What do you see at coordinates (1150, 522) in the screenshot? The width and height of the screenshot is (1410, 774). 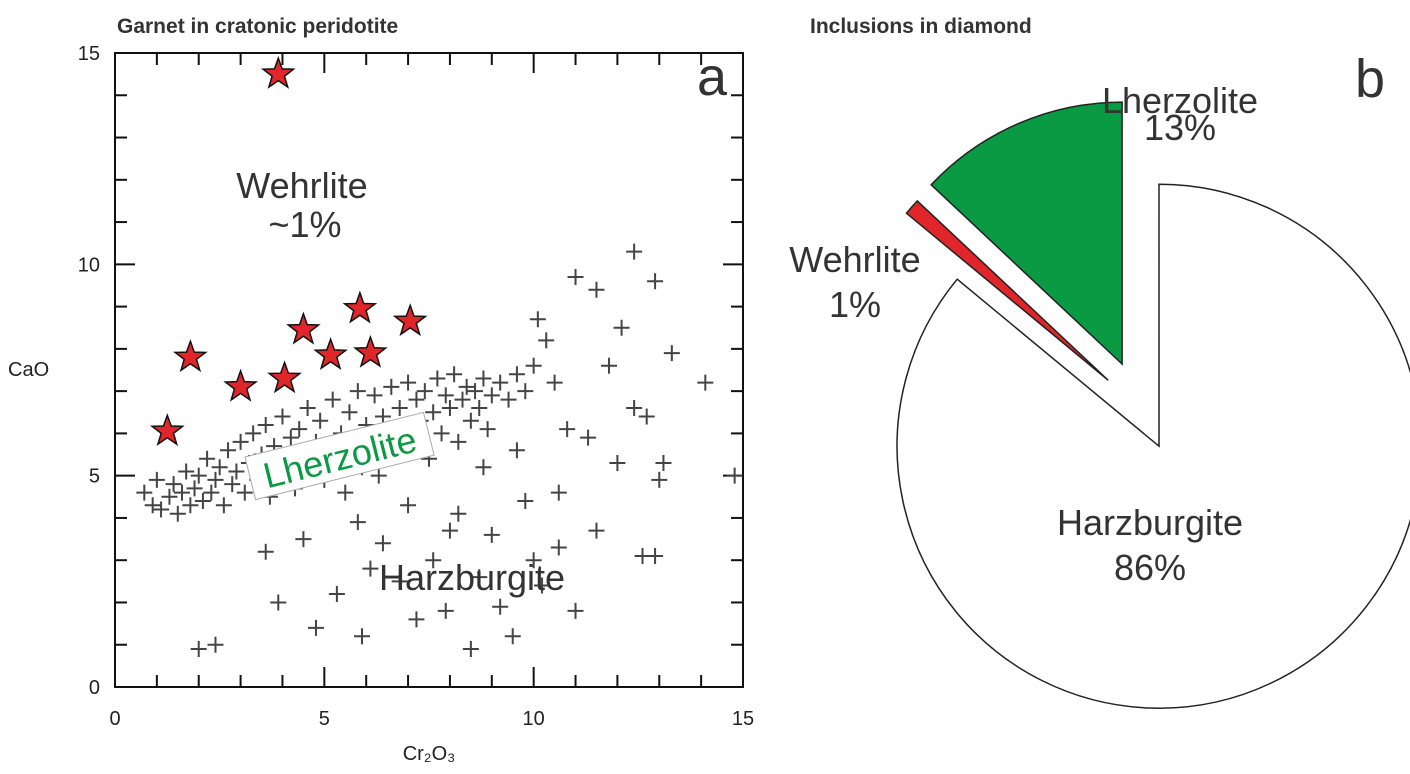 I see `slice-label: Harzburgite` at bounding box center [1150, 522].